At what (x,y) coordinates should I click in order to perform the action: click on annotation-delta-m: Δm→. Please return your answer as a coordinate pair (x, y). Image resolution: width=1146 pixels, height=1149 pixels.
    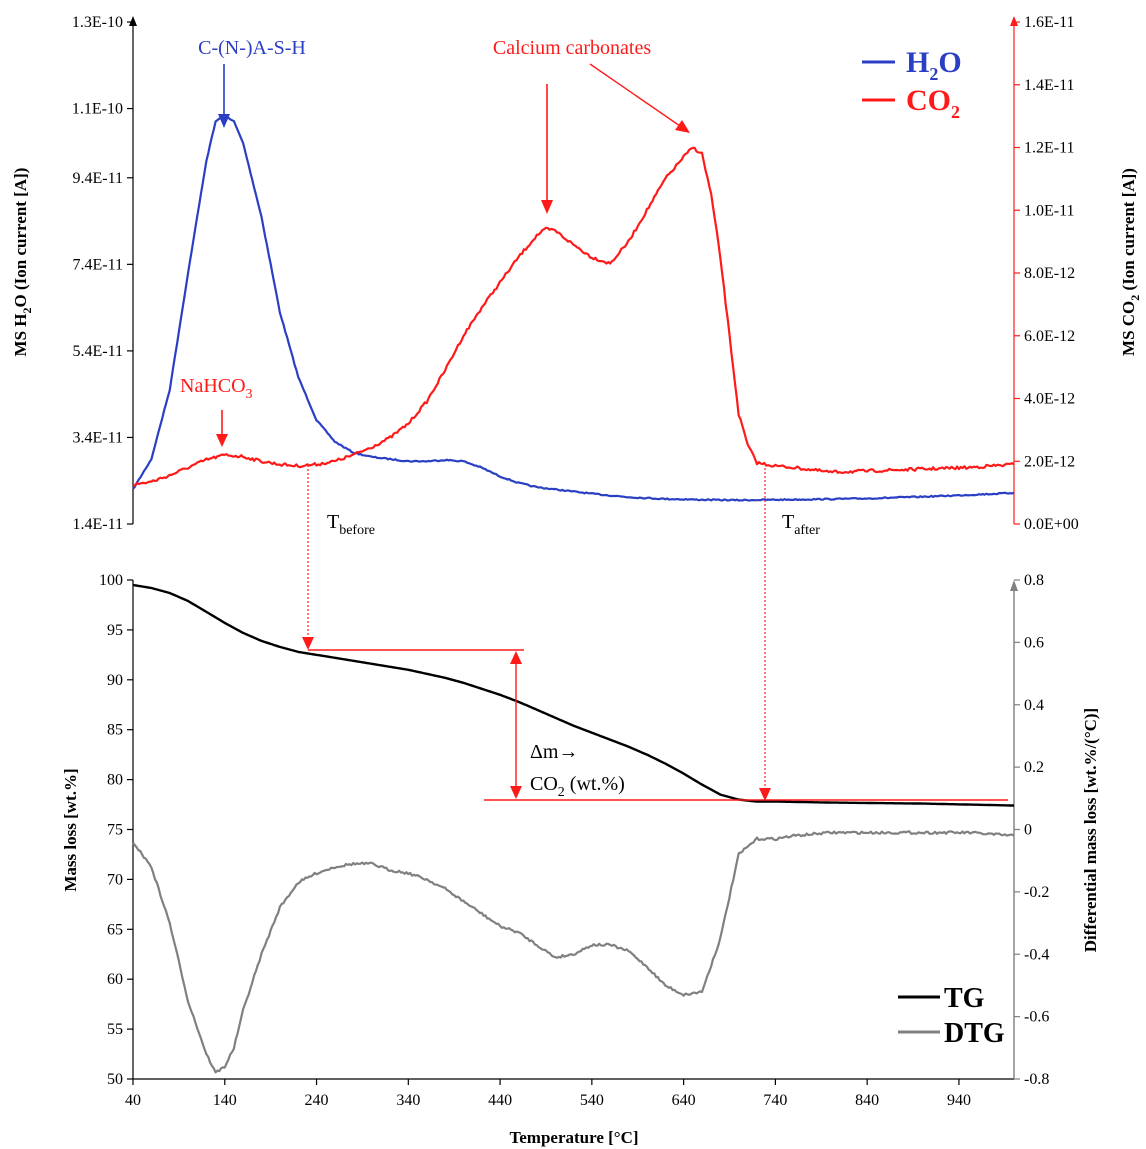
    Looking at the image, I should click on (554, 752).